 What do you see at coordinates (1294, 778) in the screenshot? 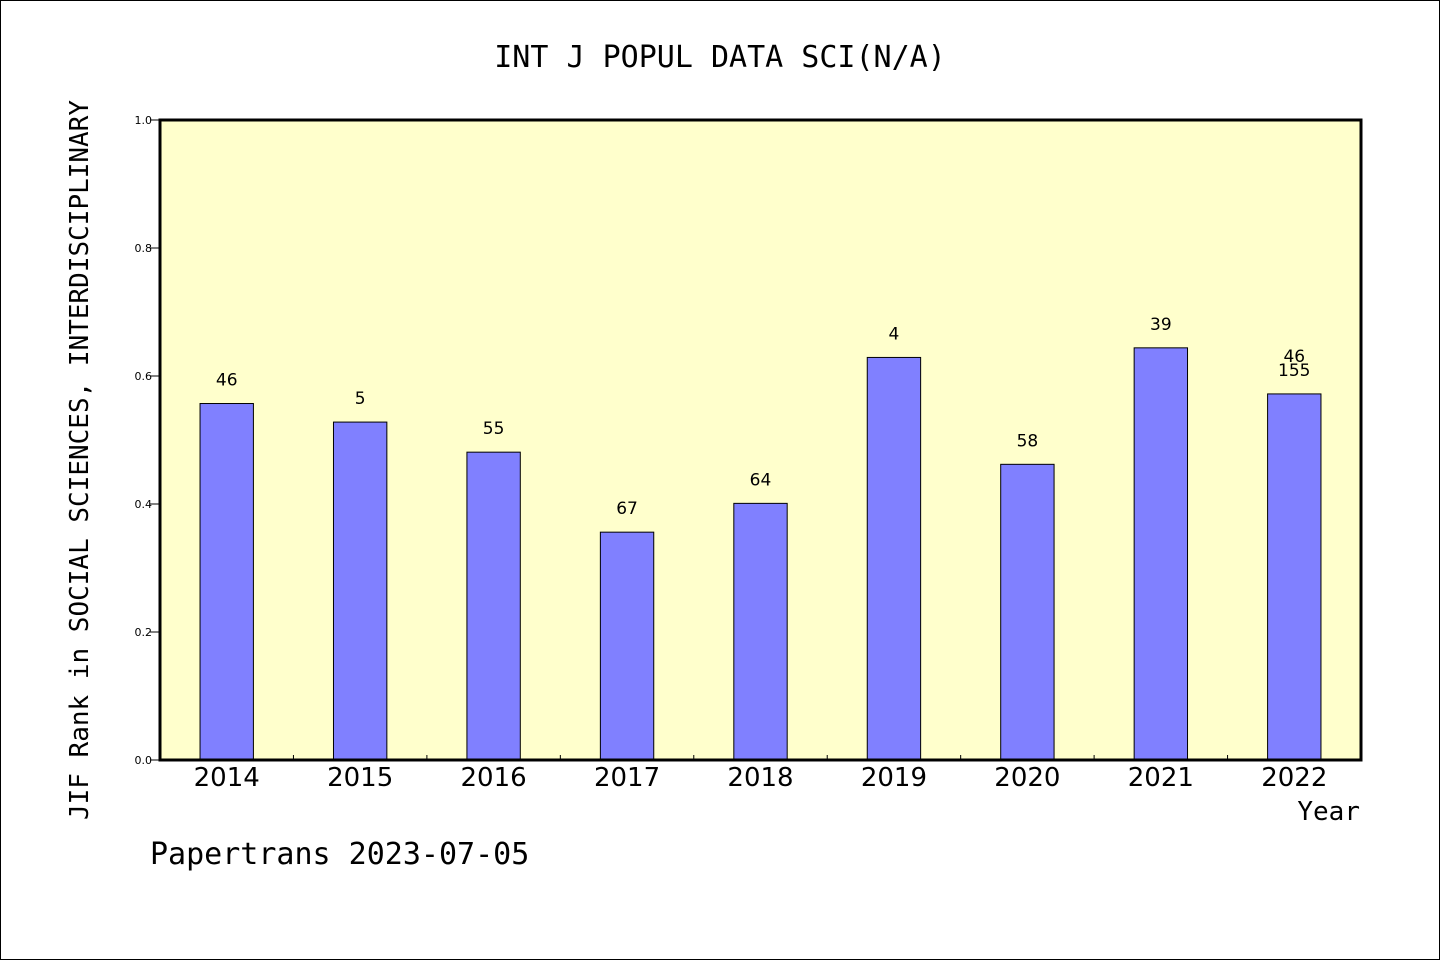
I see `x-tick-label-2022: 2022` at bounding box center [1294, 778].